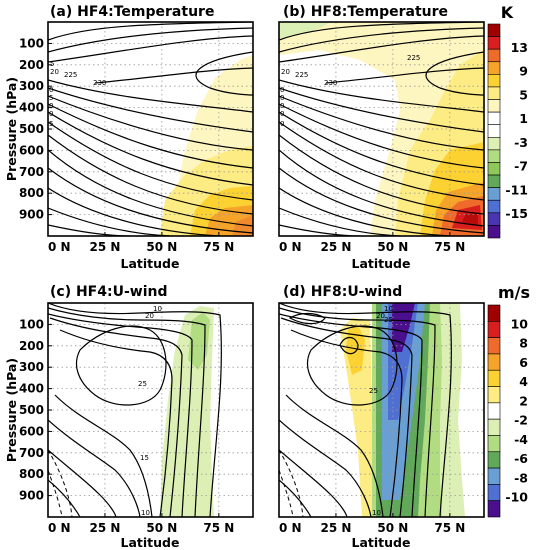 This screenshot has width=547, height=550. Describe the element at coordinates (523, 400) in the screenshot. I see `colorbar-label: 2` at that location.